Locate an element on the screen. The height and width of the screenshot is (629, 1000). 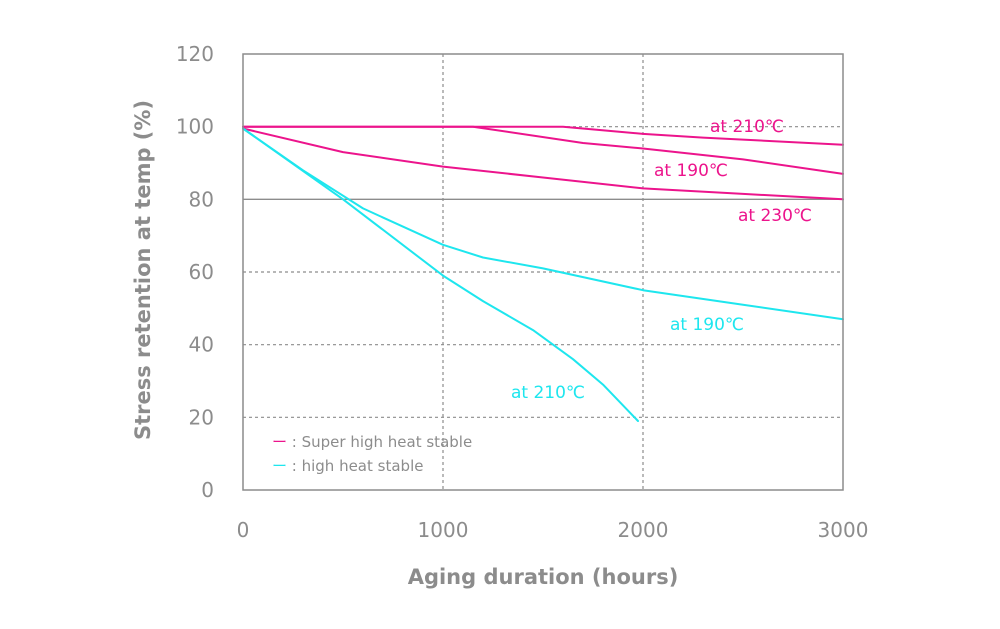
y-tick-label: 0 is located at coordinates (207, 490).